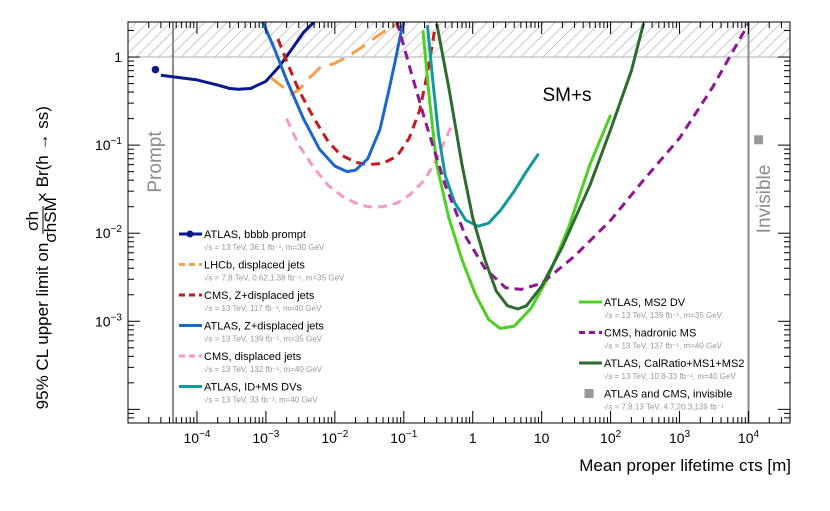 The width and height of the screenshot is (830, 511). I want to click on excluded-region, so click(459, 40).